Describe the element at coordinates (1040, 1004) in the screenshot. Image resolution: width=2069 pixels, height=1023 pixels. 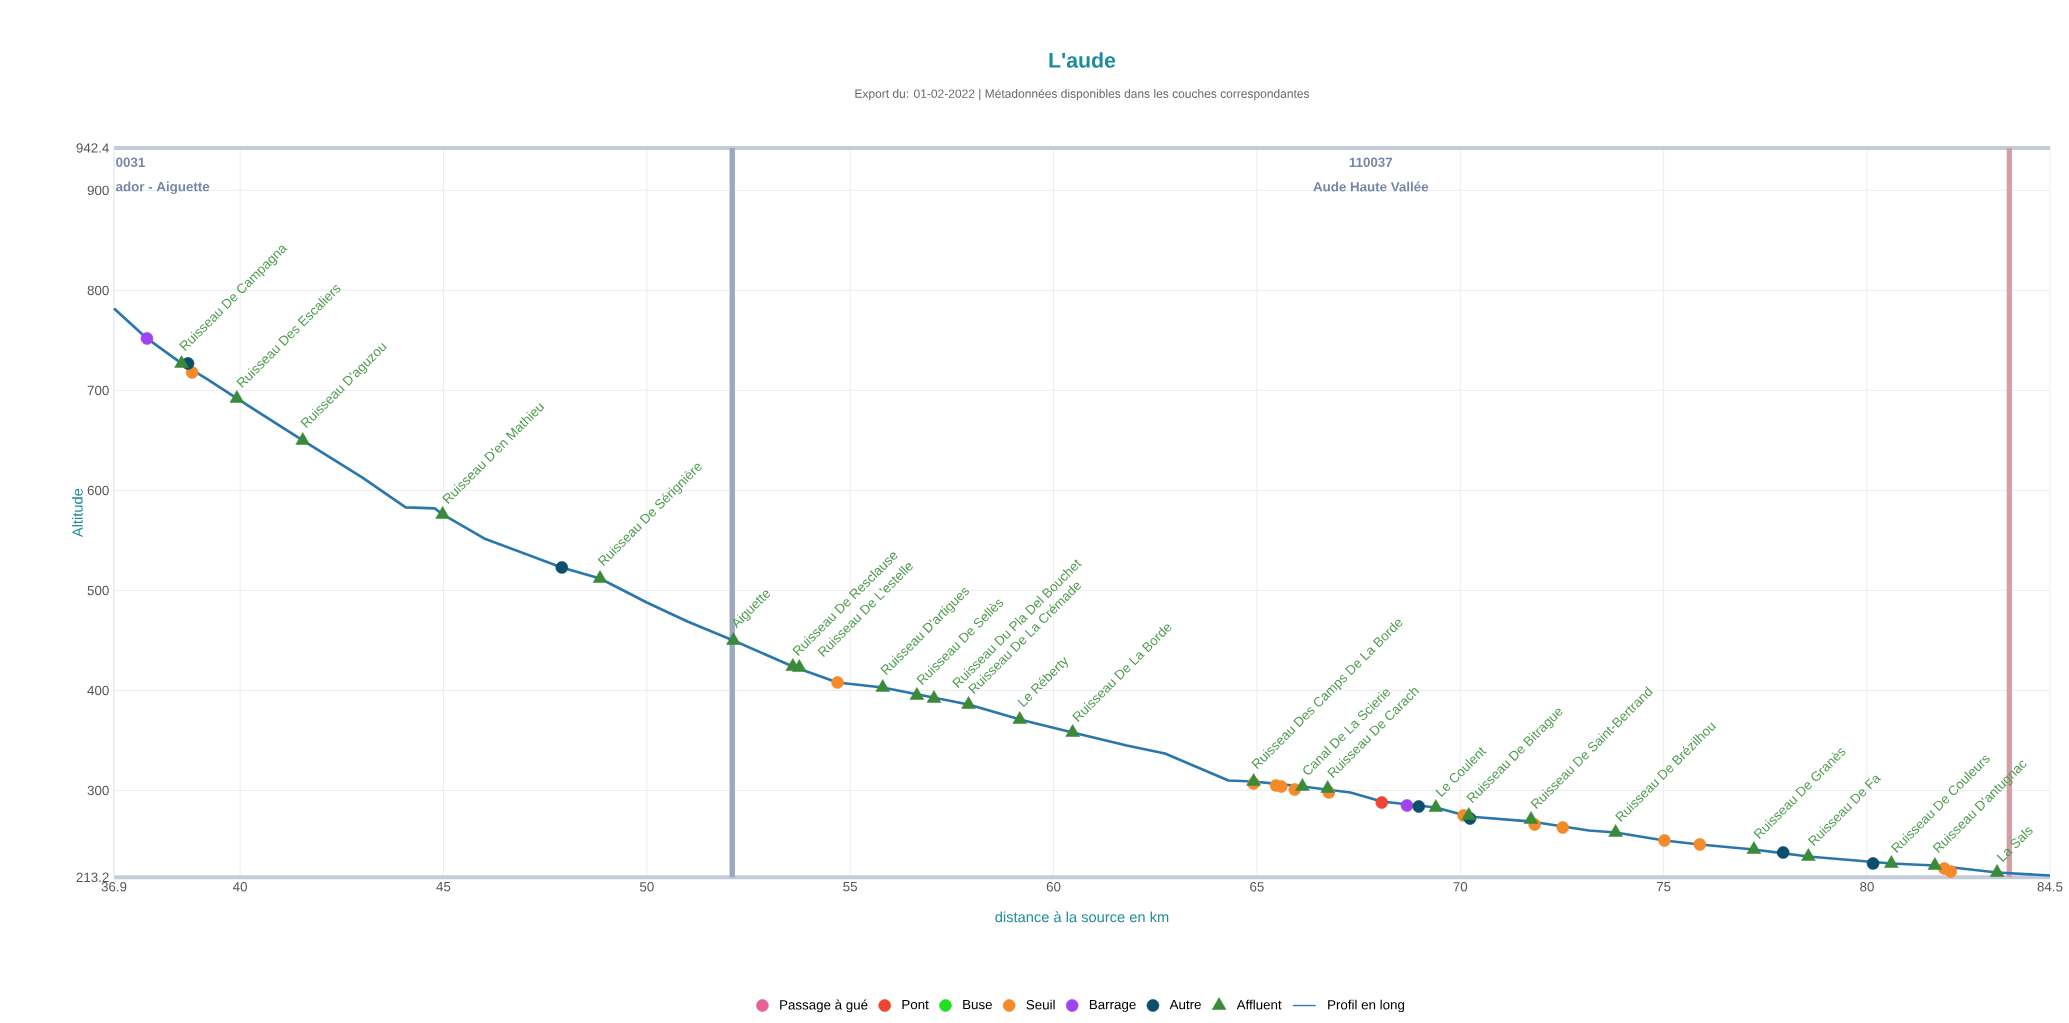
I see `legend-label: Seuil` at that location.